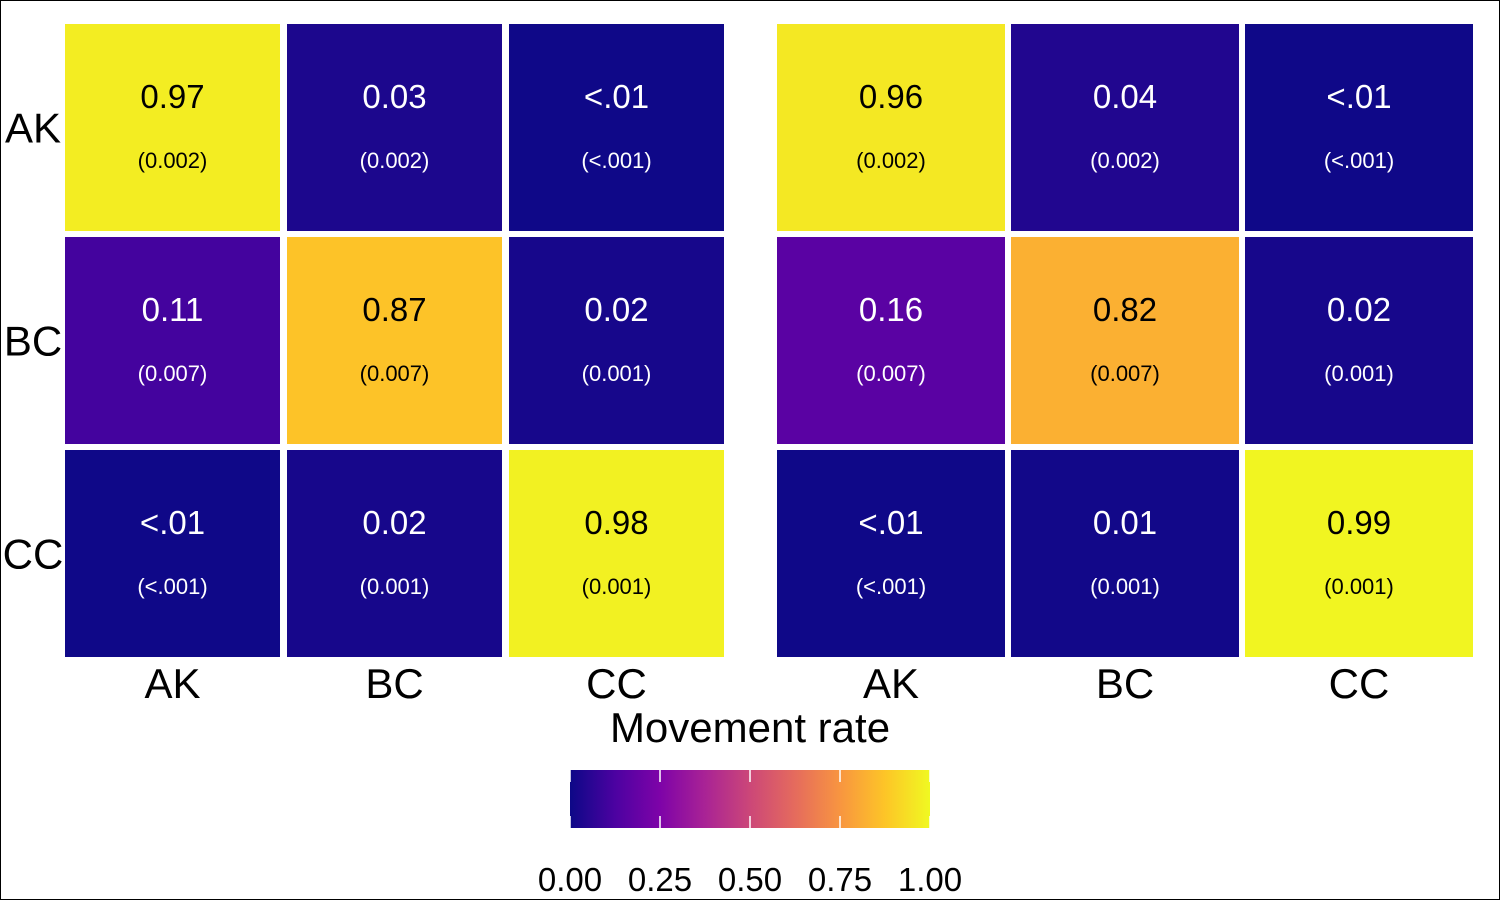  What do you see at coordinates (750, 879) in the screenshot?
I see `colorbar-tick-label: 0.50` at bounding box center [750, 879].